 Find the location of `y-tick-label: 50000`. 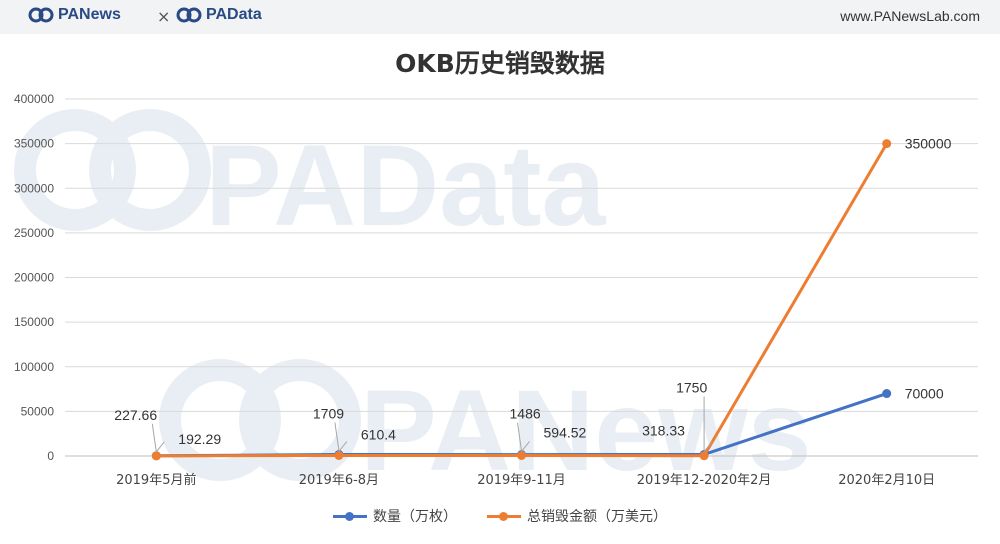

y-tick-label: 50000 is located at coordinates (38, 411).